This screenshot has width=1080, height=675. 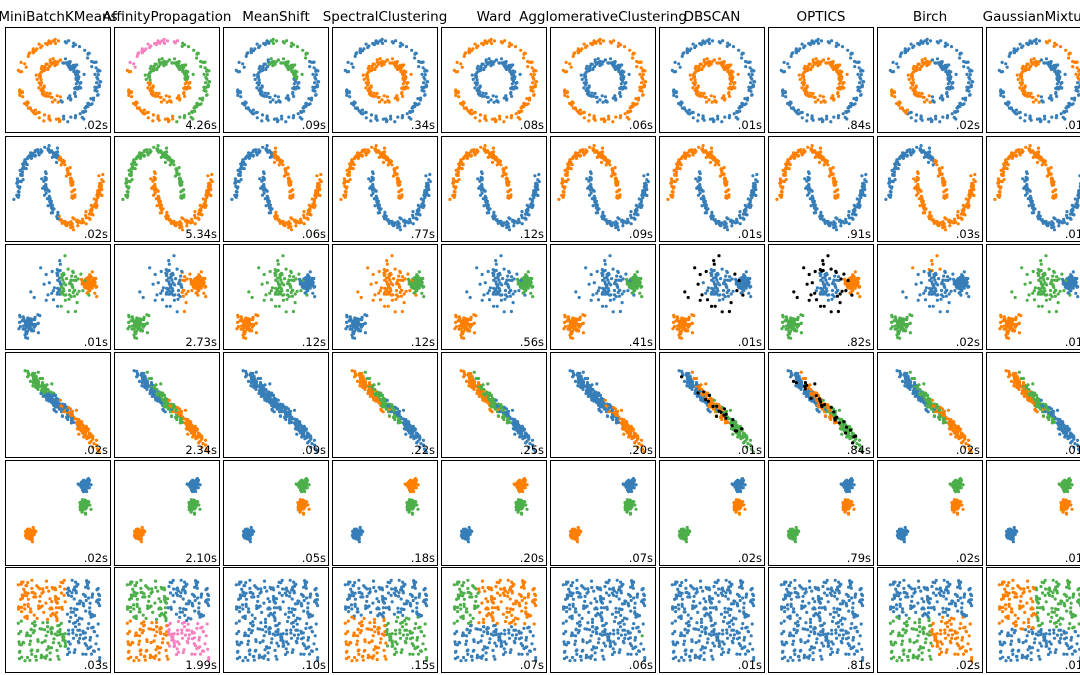 What do you see at coordinates (201, 125) in the screenshot?
I see `runtime-label: 4.26s` at bounding box center [201, 125].